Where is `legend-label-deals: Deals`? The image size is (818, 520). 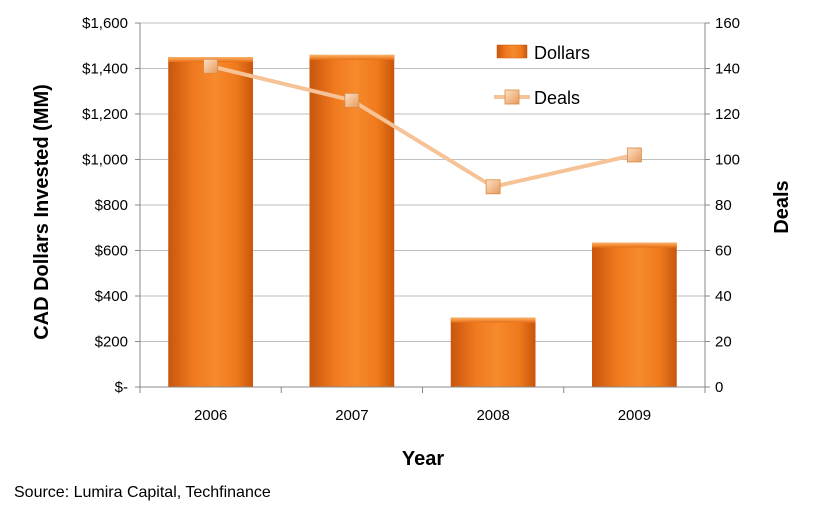
legend-label-deals: Deals is located at coordinates (557, 98).